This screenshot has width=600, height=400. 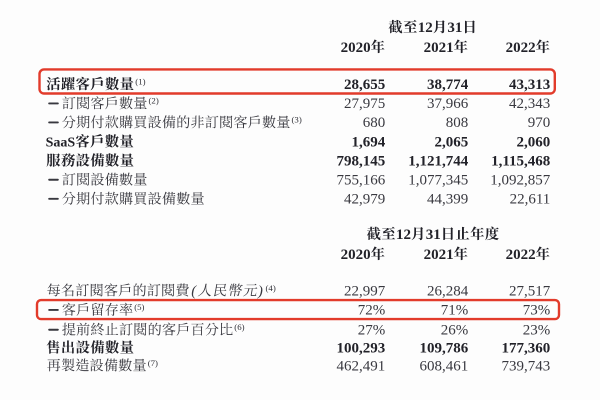 I want to click on svg-text: 970, so click(x=539, y=123).